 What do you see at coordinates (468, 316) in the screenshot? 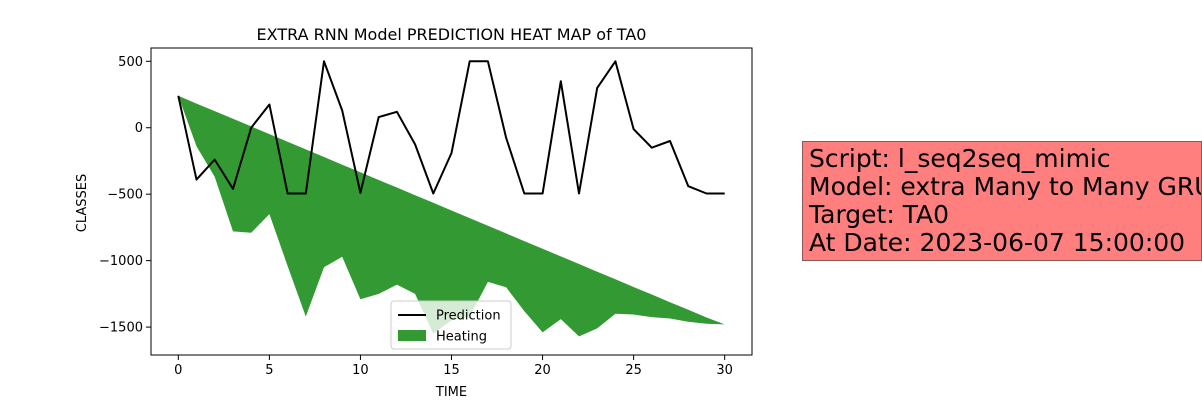
I see `legend-prediction-label: Prediction` at bounding box center [468, 316].